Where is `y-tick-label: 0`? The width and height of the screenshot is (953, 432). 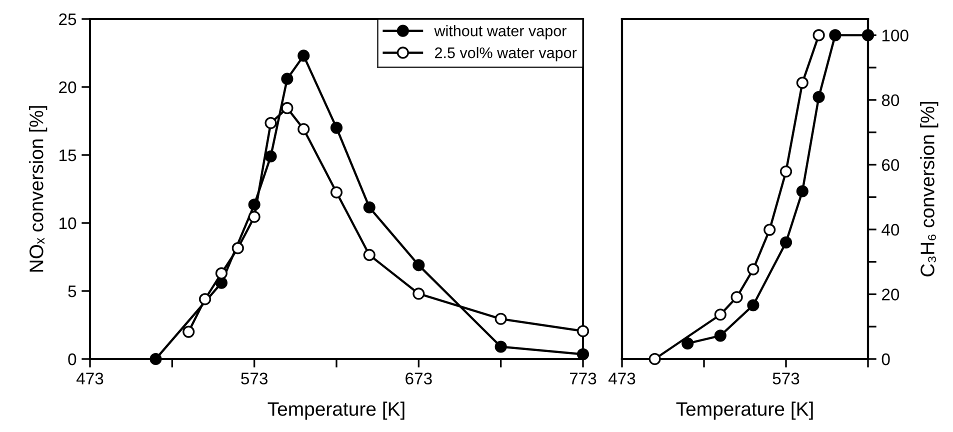
y-tick-label: 0 is located at coordinates (72, 359).